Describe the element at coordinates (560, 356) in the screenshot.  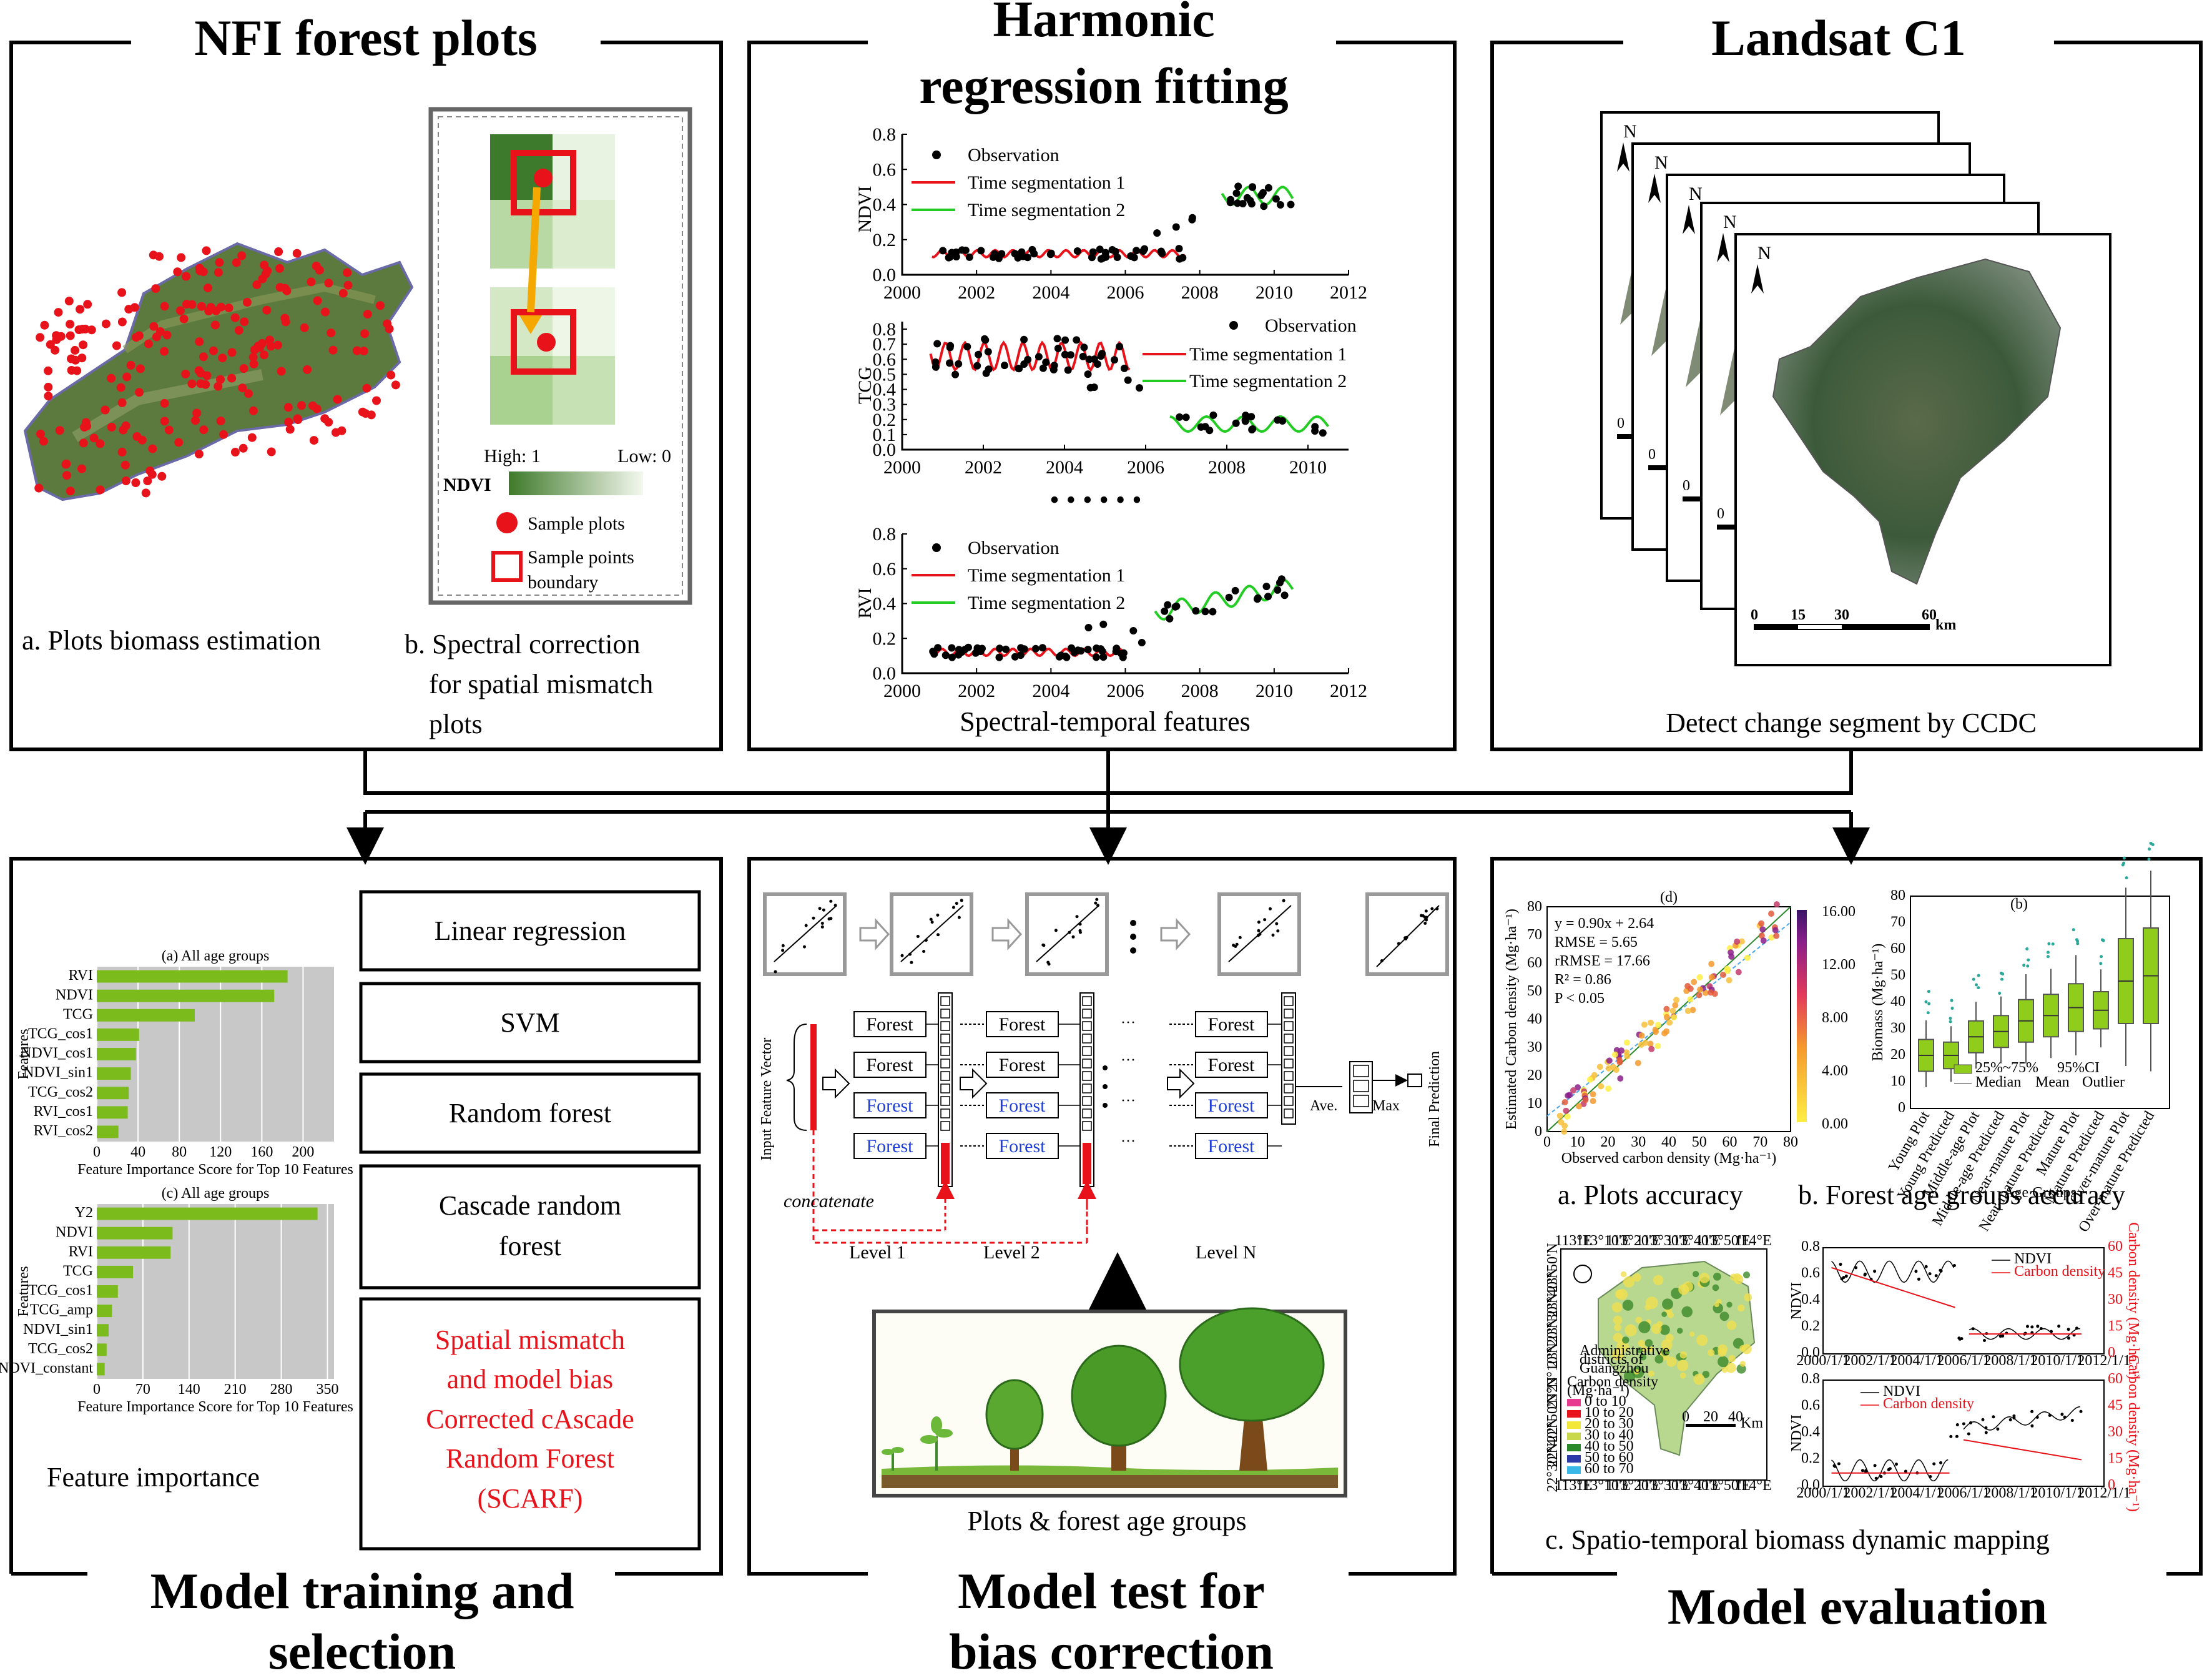
I see `spectral-correction-box` at that location.